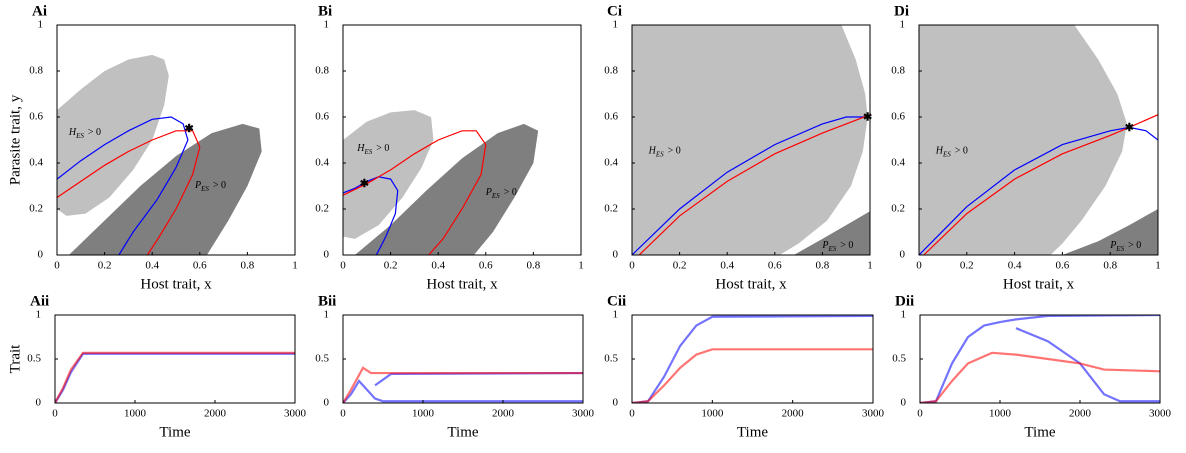  What do you see at coordinates (751, 284) in the screenshot?
I see `x-axis-label: Host trait, x` at bounding box center [751, 284].